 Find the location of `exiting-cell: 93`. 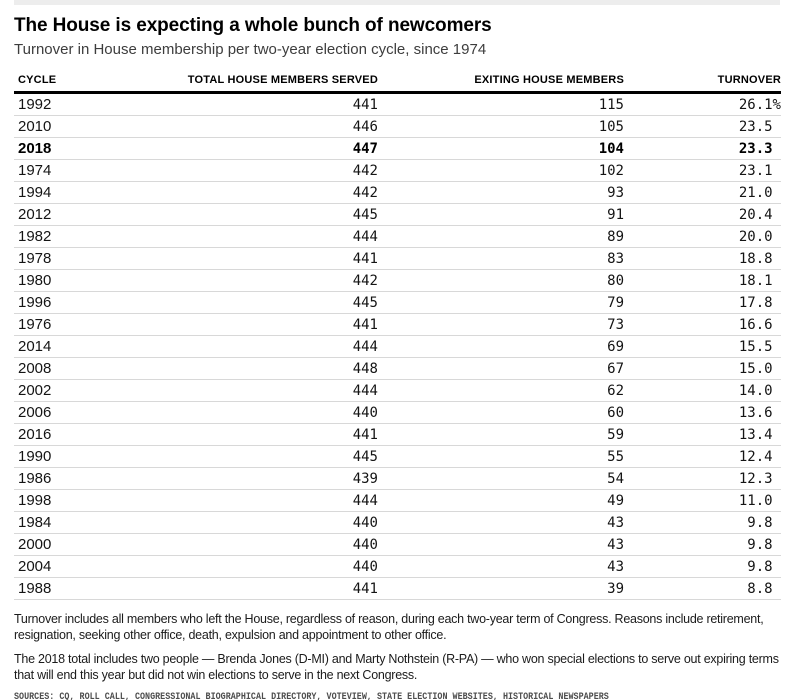

exiting-cell: 93 is located at coordinates (501, 192).